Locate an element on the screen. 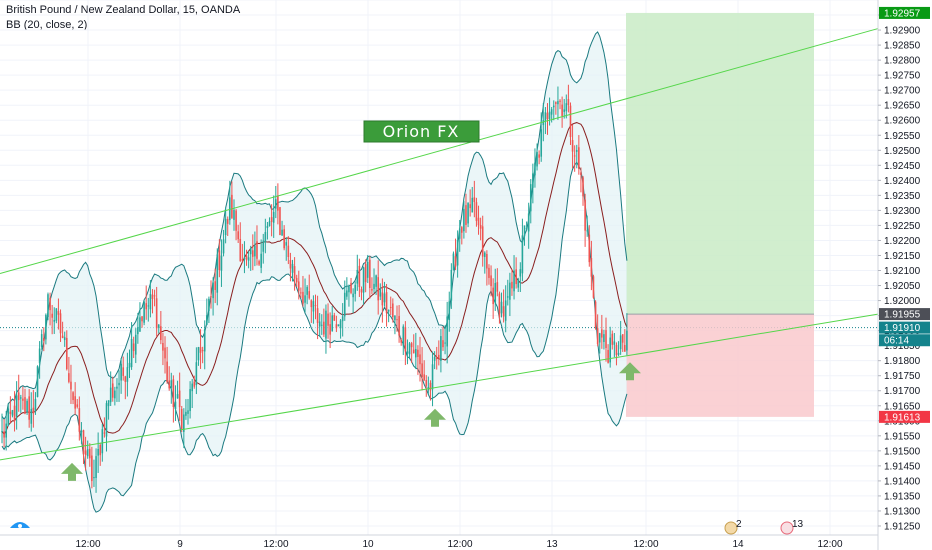 The image size is (932, 550). price-tag-target: 1.92957 is located at coordinates (904, 12).